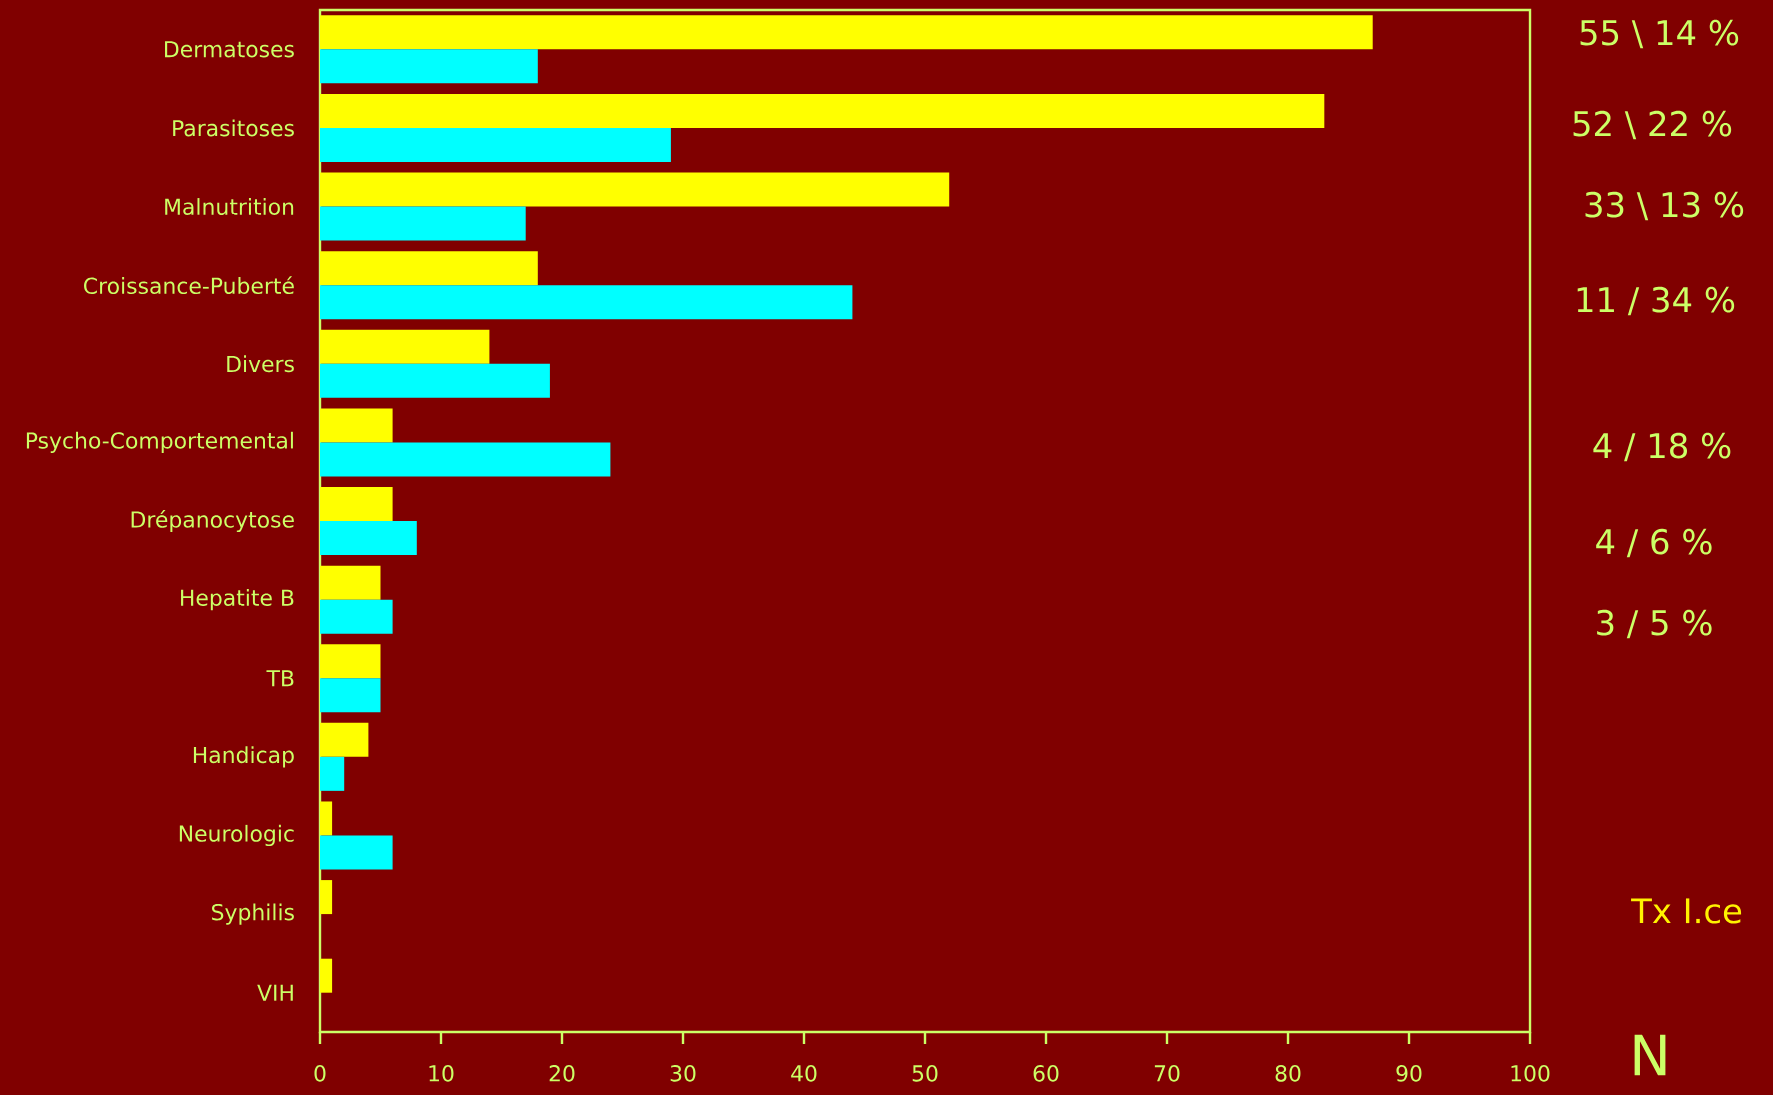  What do you see at coordinates (1654, 624) in the screenshot?
I see `text: 3 / 5 %` at bounding box center [1654, 624].